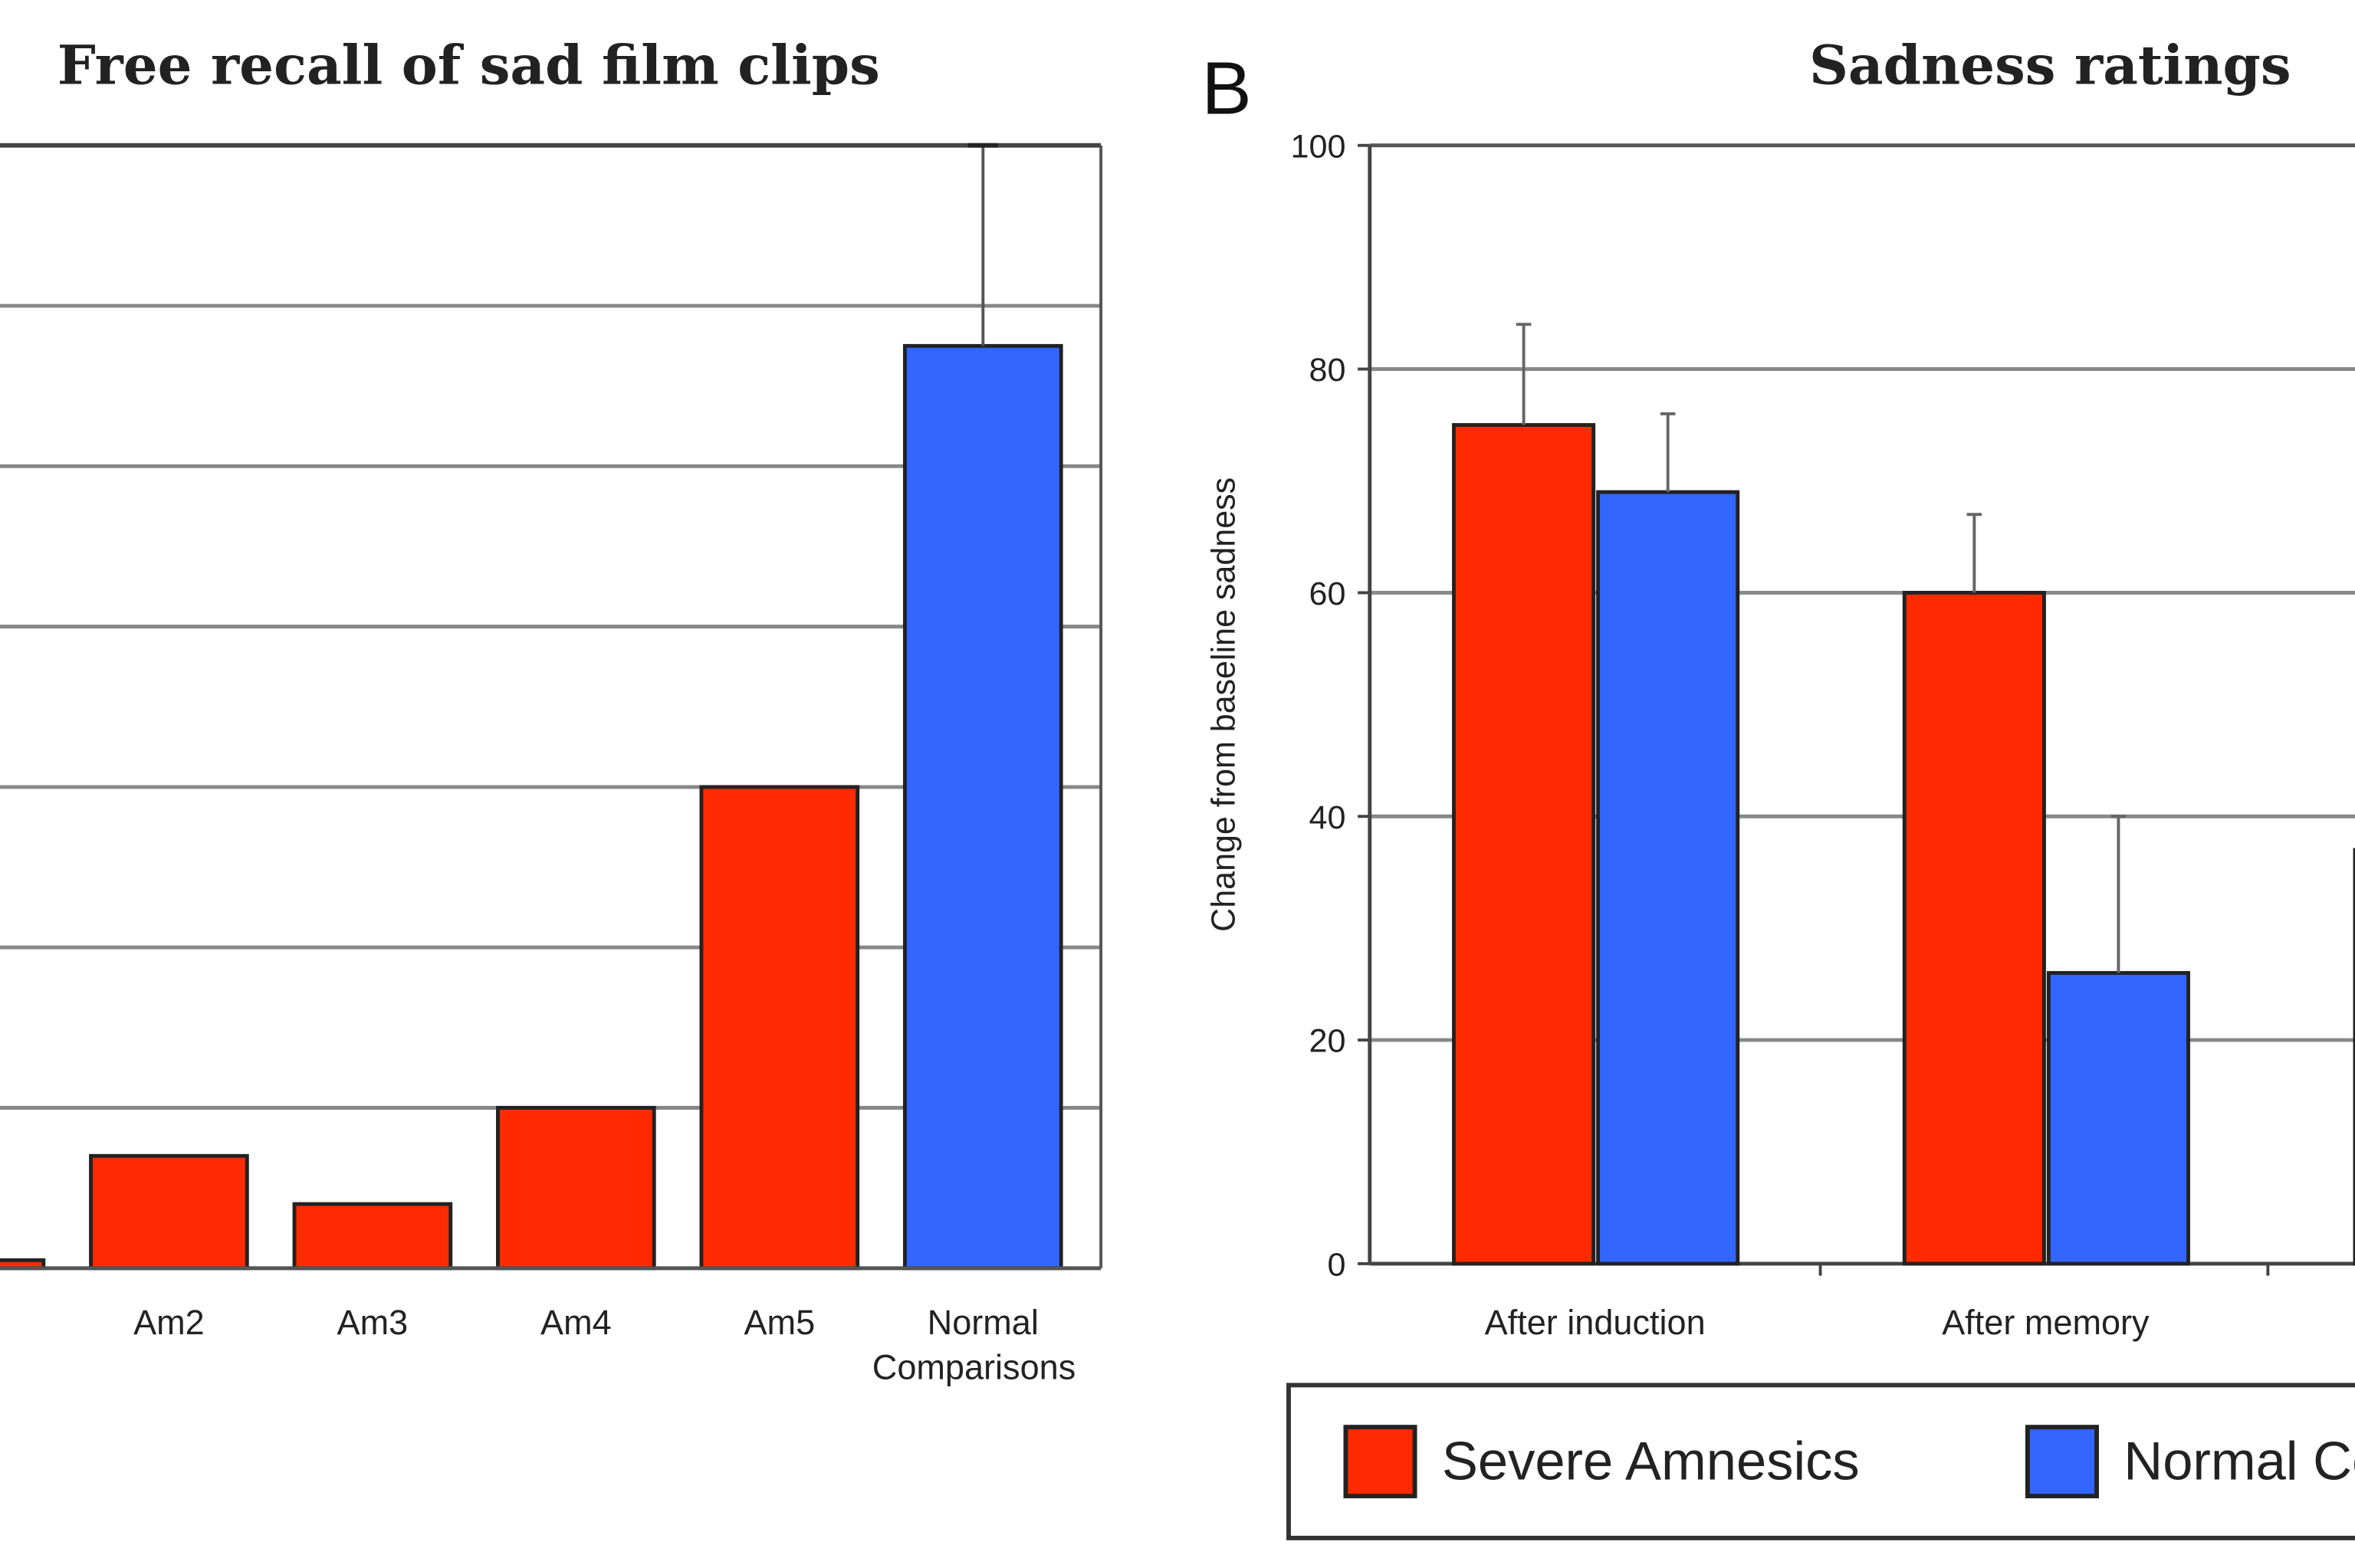 The width and height of the screenshot is (2355, 1568). I want to click on legend-label-normal-comparisons: Normal Comparisons, so click(2239, 1461).